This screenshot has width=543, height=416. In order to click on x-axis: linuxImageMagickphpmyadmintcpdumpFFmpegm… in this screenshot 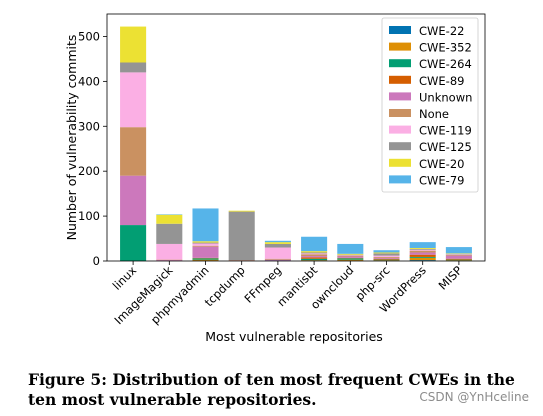, I will do `click(287, 294)`.